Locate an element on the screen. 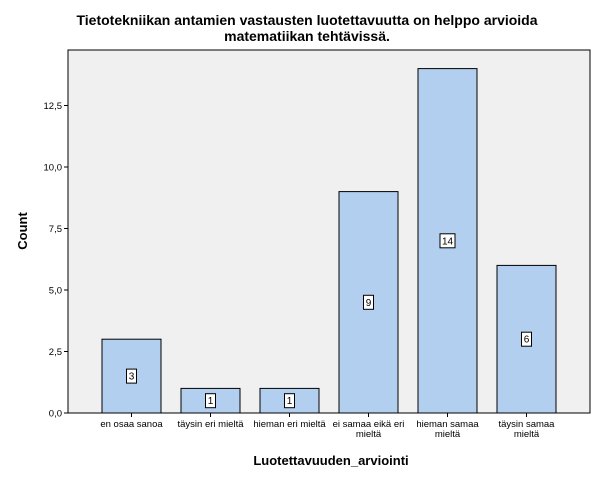  y-tick-label: 10,0 is located at coordinates (53, 168).